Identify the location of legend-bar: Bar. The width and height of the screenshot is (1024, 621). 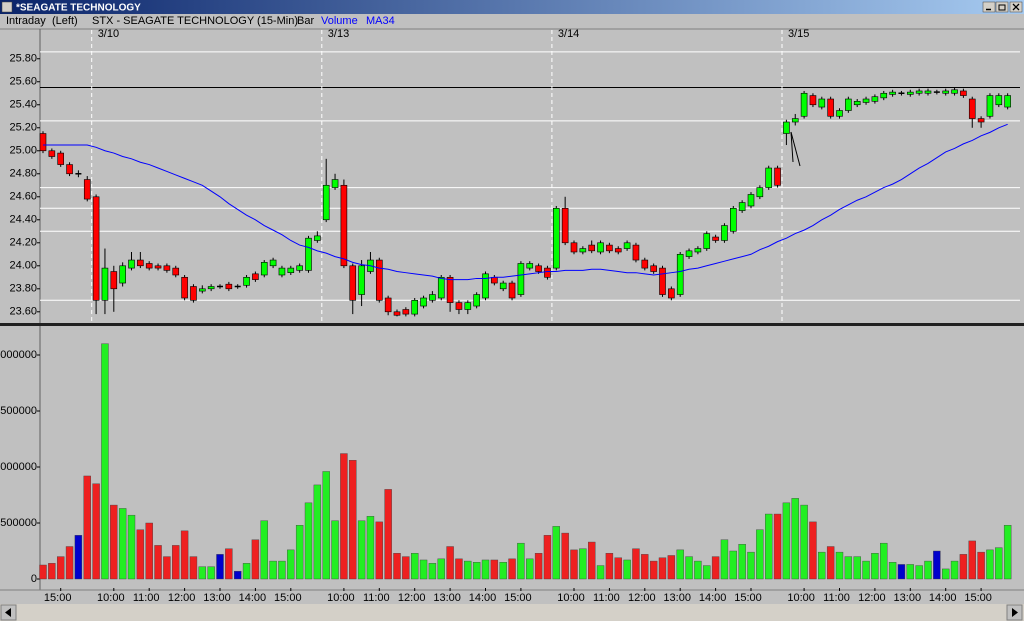
(305, 21).